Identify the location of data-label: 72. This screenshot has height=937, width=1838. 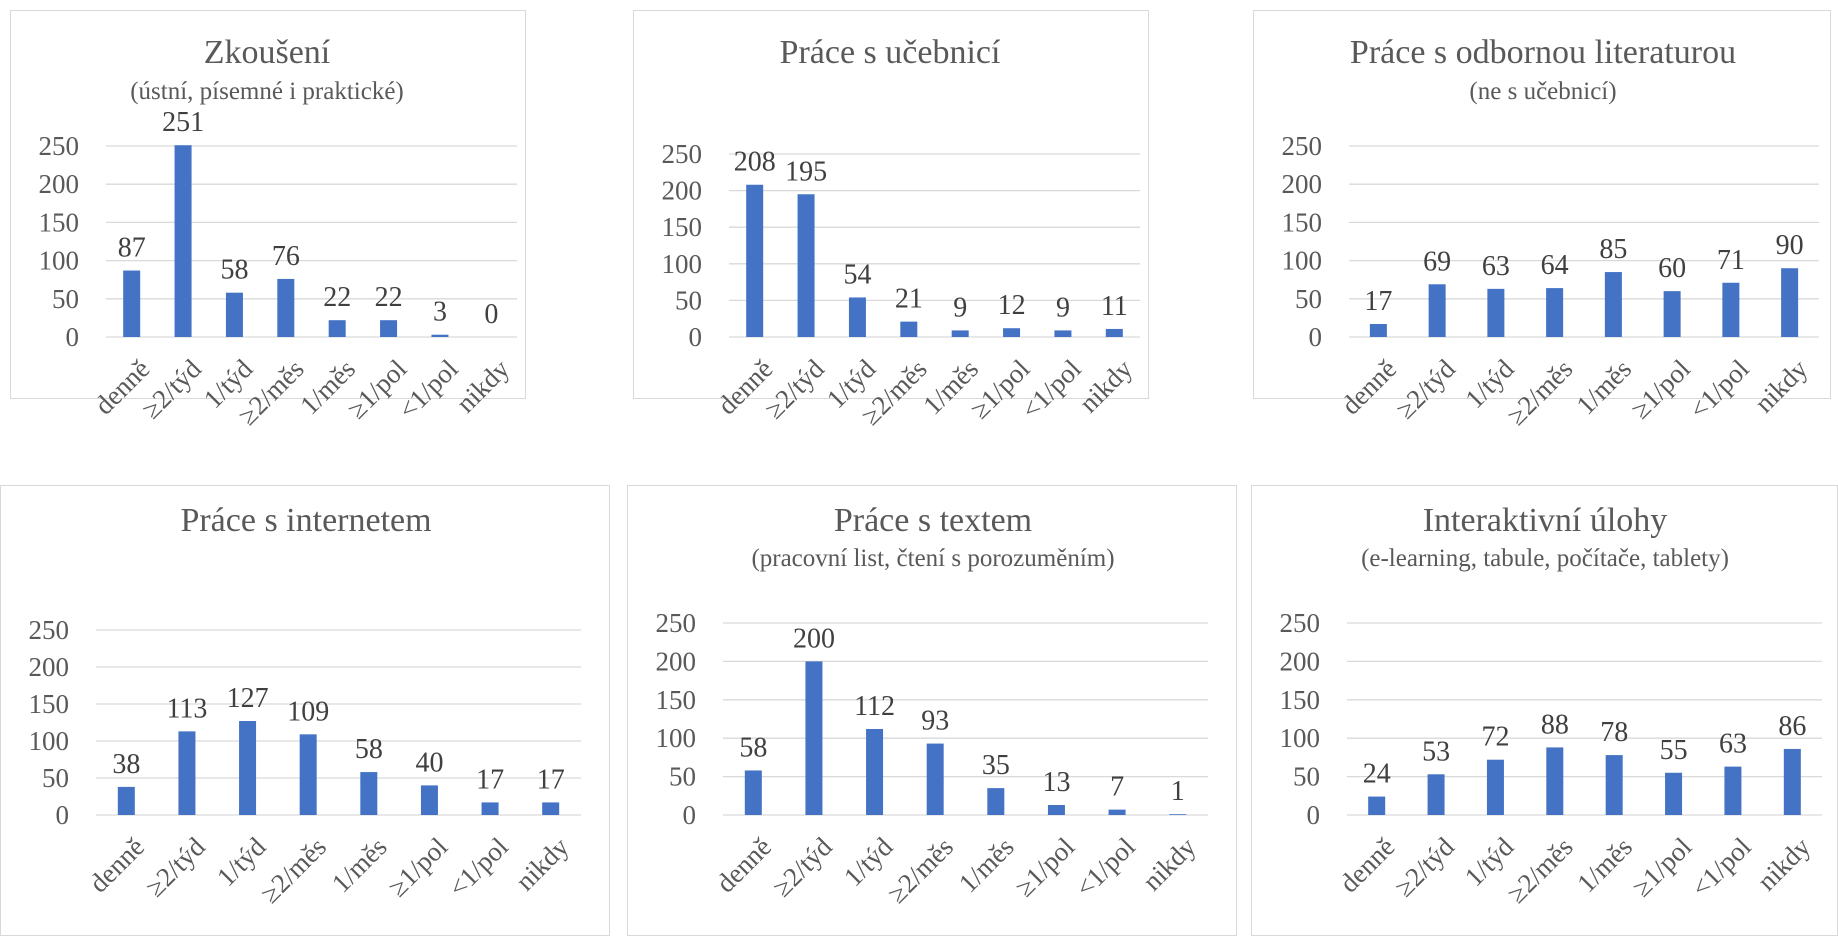
(1495, 737).